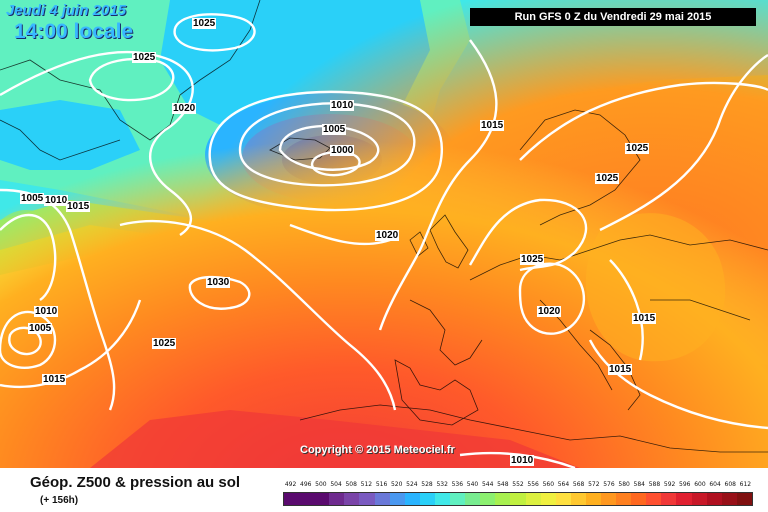 This screenshot has width=768, height=512. I want to click on color-scale-label: 504, so click(336, 484).